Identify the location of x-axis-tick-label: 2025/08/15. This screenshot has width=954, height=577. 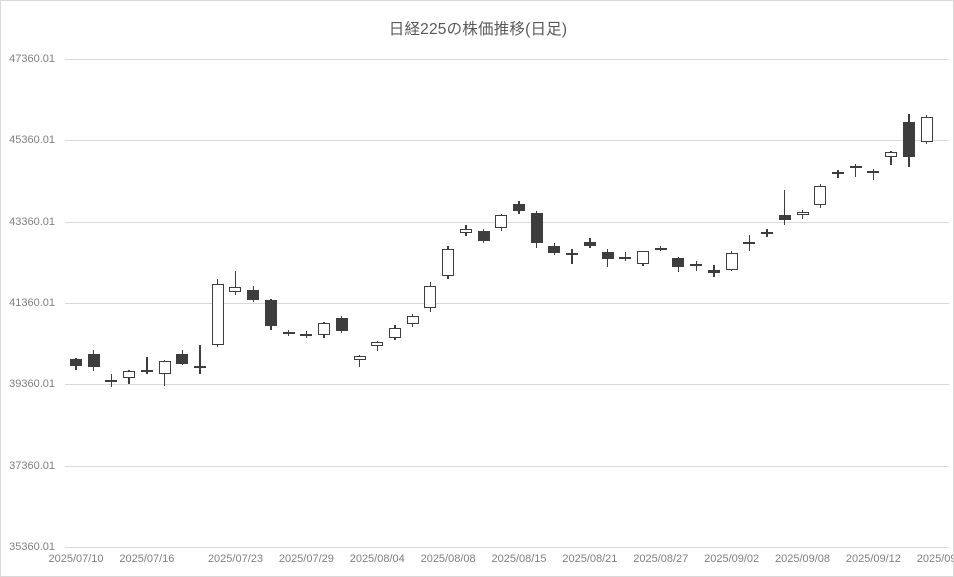
(519, 559).